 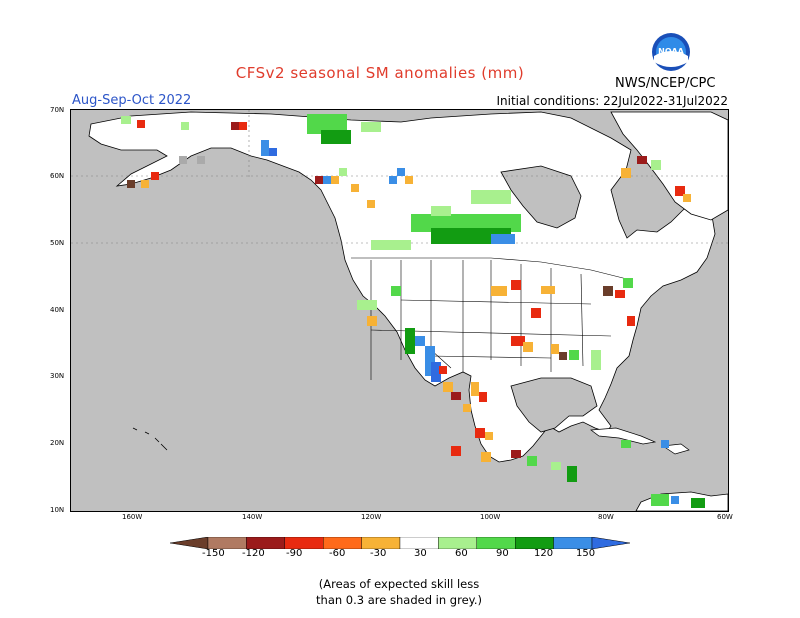 What do you see at coordinates (502, 553) in the screenshot?
I see `colorbar-label: 90` at bounding box center [502, 553].